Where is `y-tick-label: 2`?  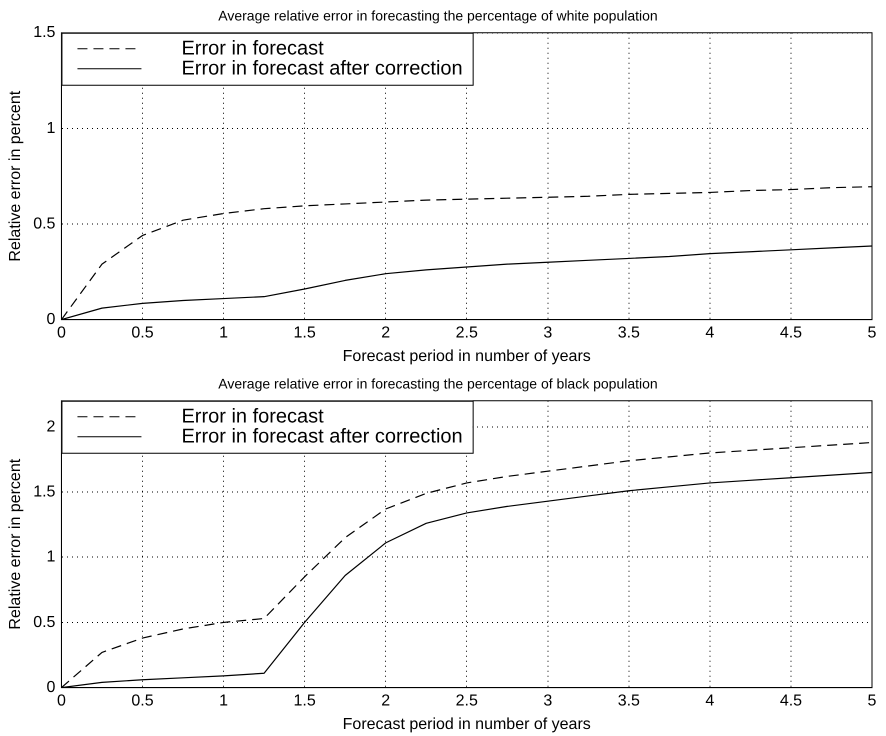 y-tick-label: 2 is located at coordinates (51, 427).